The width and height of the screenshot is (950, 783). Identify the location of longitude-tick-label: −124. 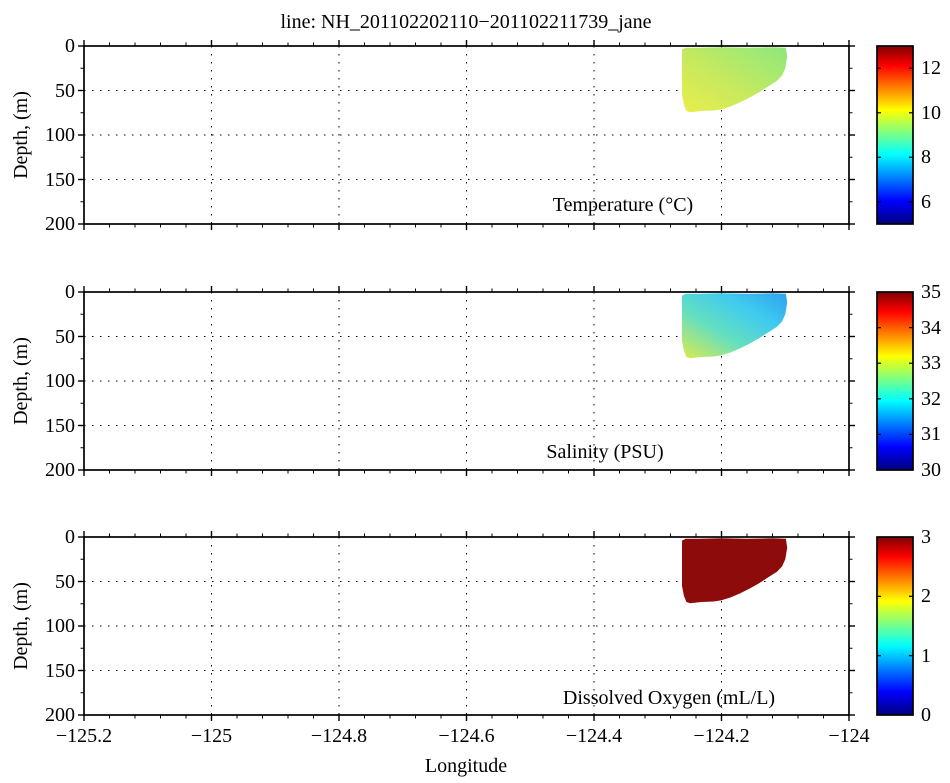
(849, 736).